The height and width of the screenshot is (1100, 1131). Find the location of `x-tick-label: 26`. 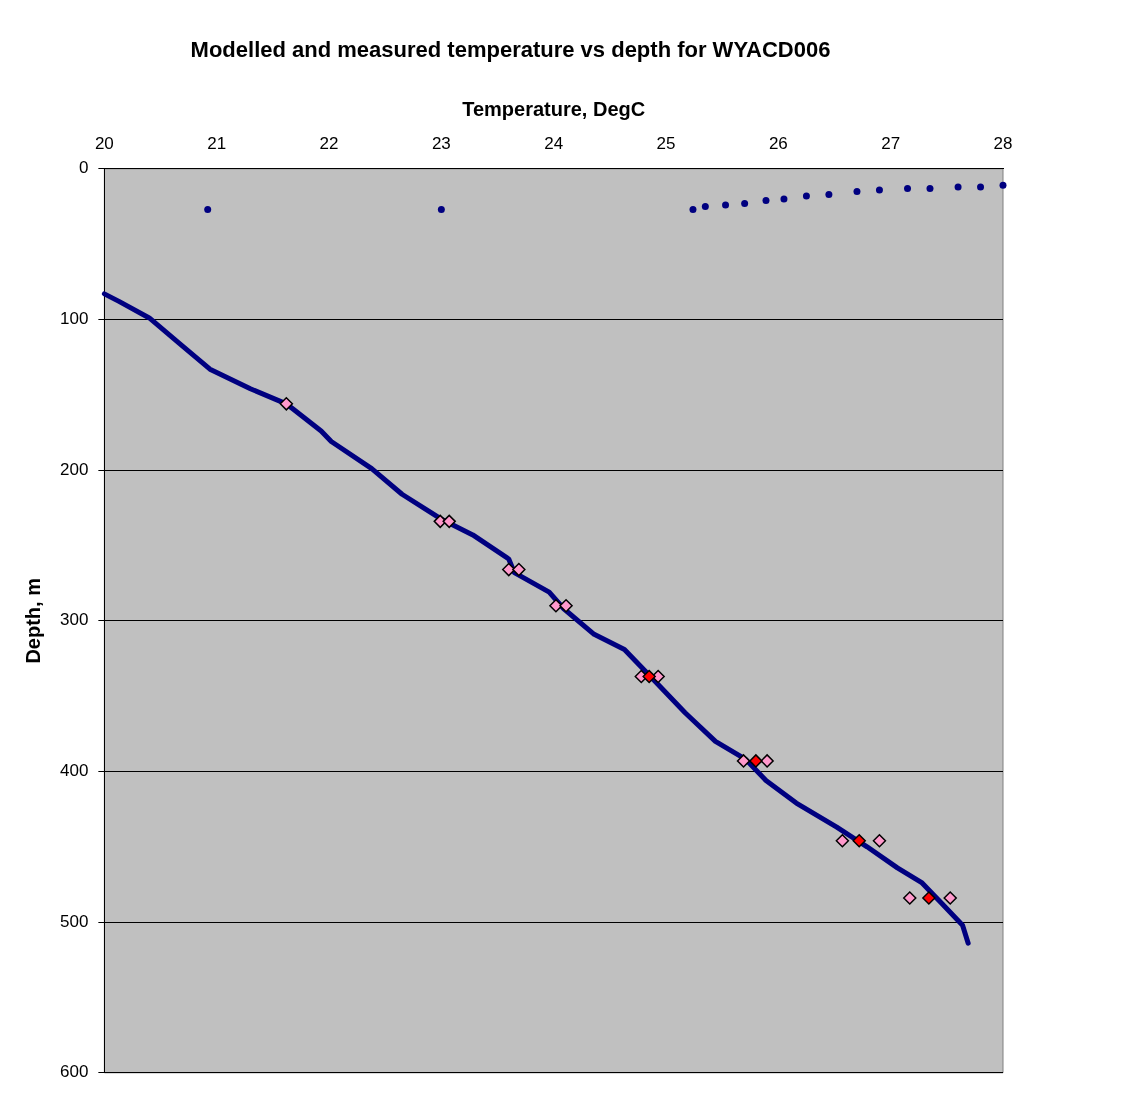

x-tick-label: 26 is located at coordinates (778, 144).